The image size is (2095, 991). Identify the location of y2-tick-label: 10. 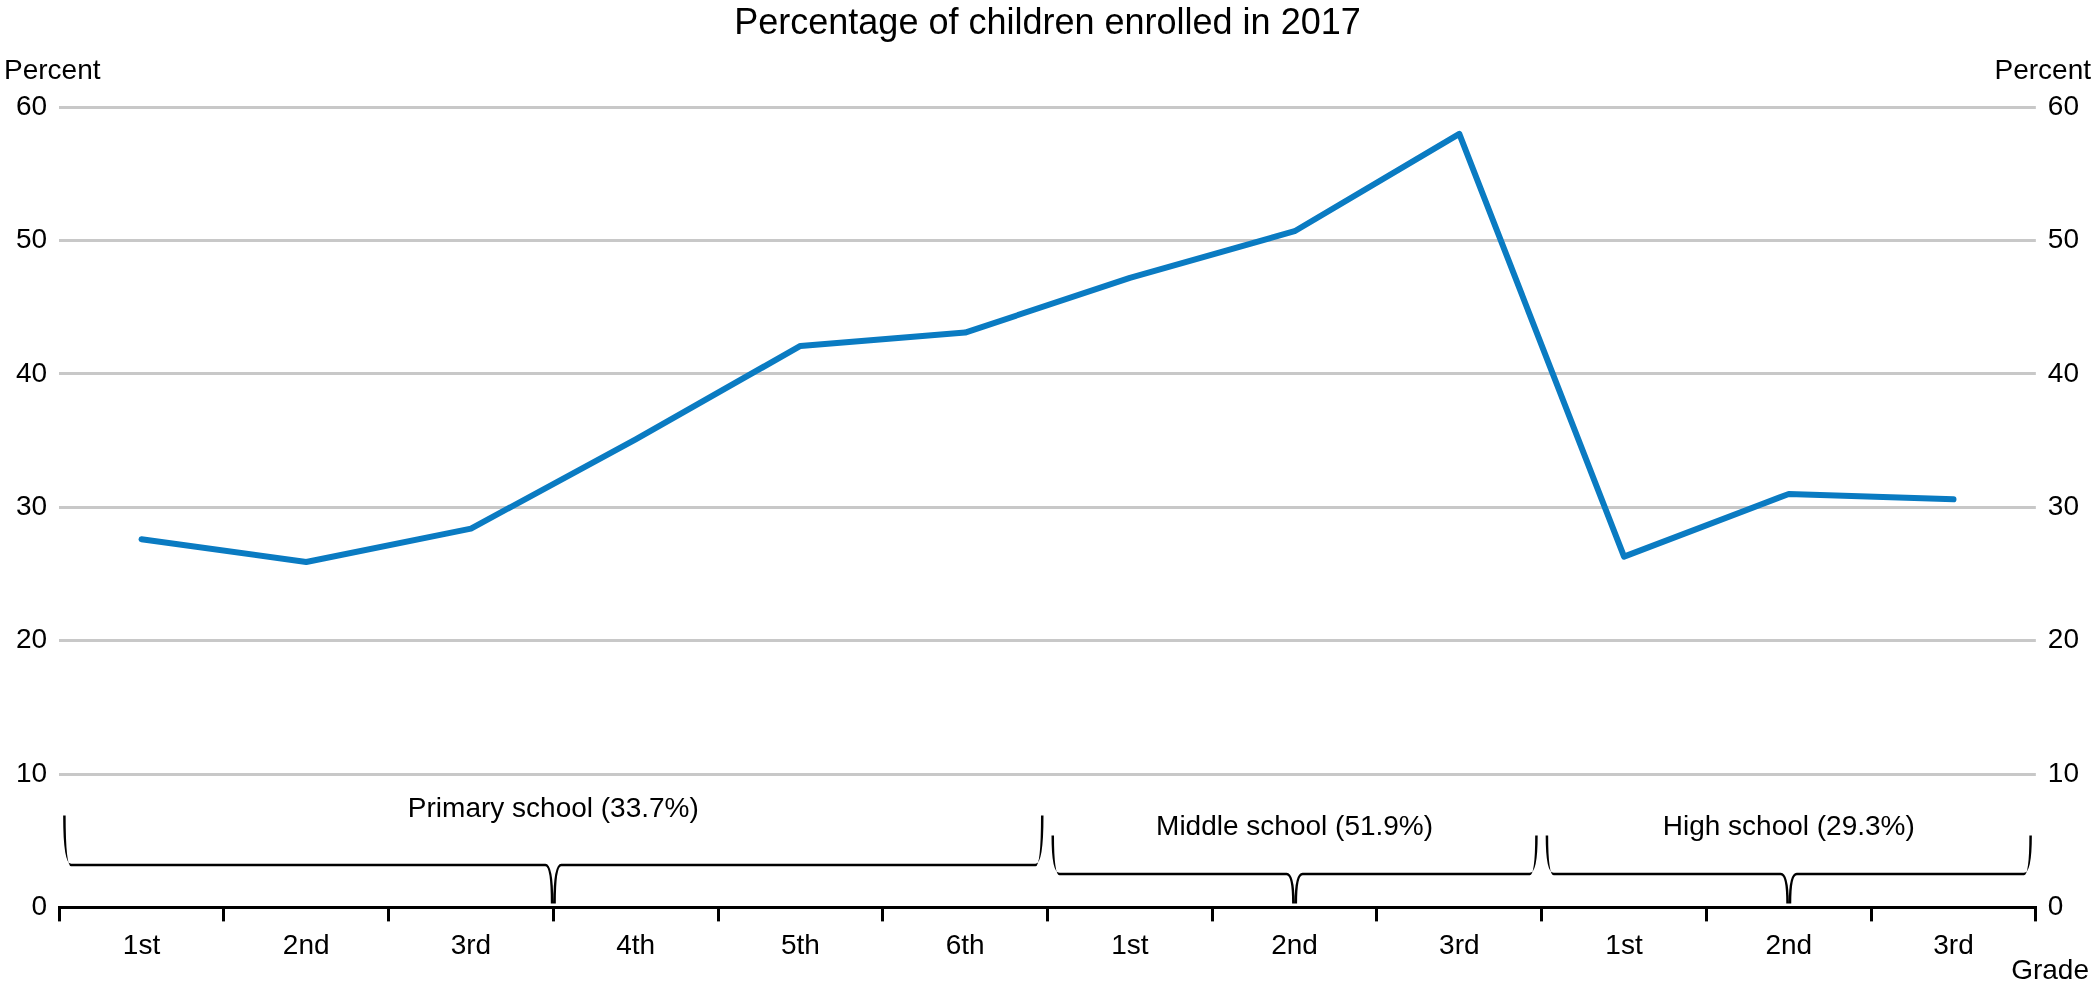
(2063, 772).